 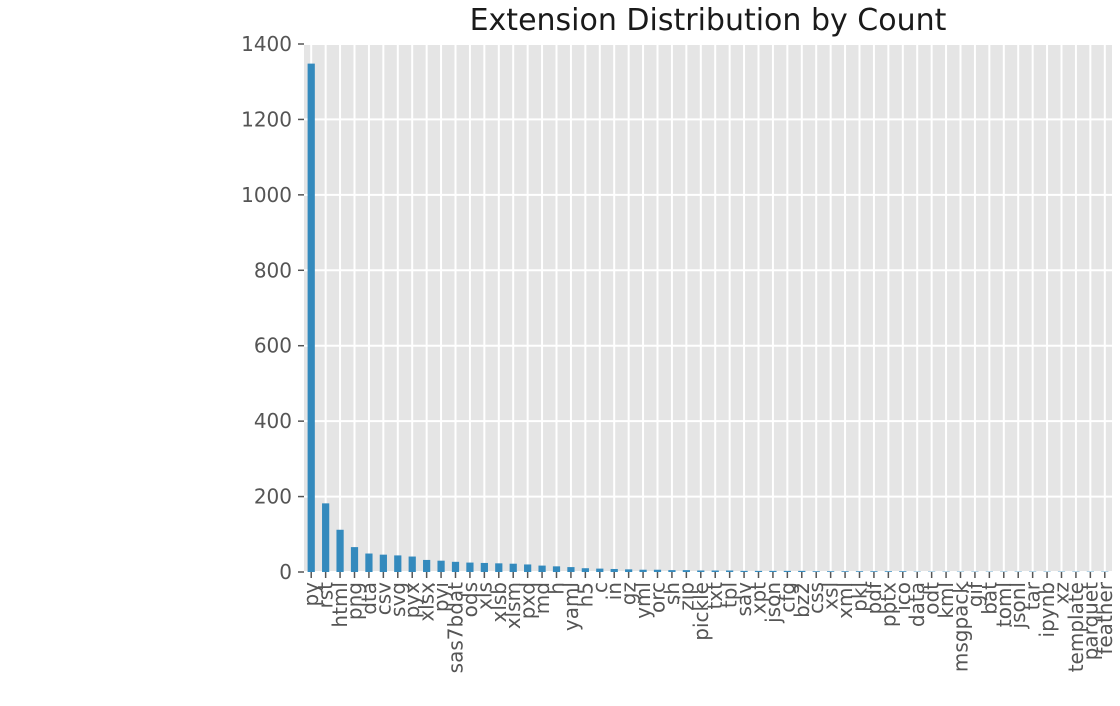 What do you see at coordinates (513, 605) in the screenshot?
I see `x-tick-label: xlsm` at bounding box center [513, 605].